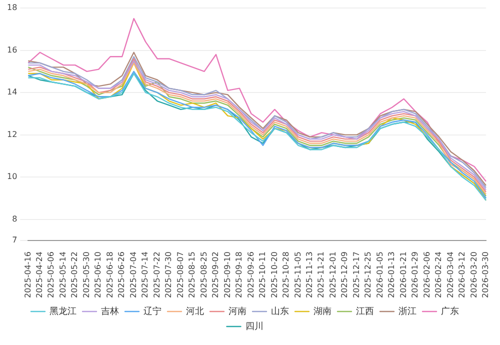  Describe the element at coordinates (297, 275) in the screenshot. I see `x-tick-label: 2025-11-05` at that location.